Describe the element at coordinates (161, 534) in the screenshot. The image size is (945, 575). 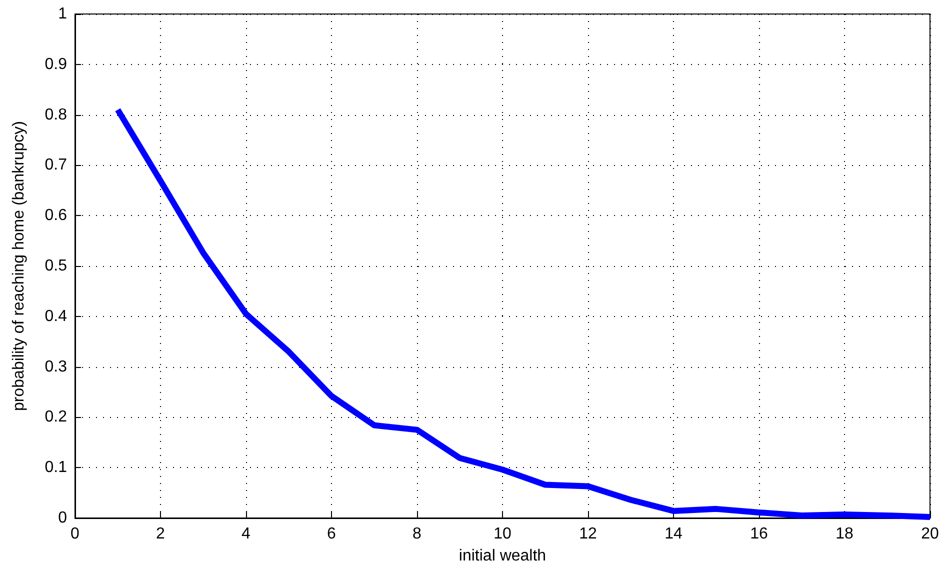
I see `x-tick-label: 2` at that location.